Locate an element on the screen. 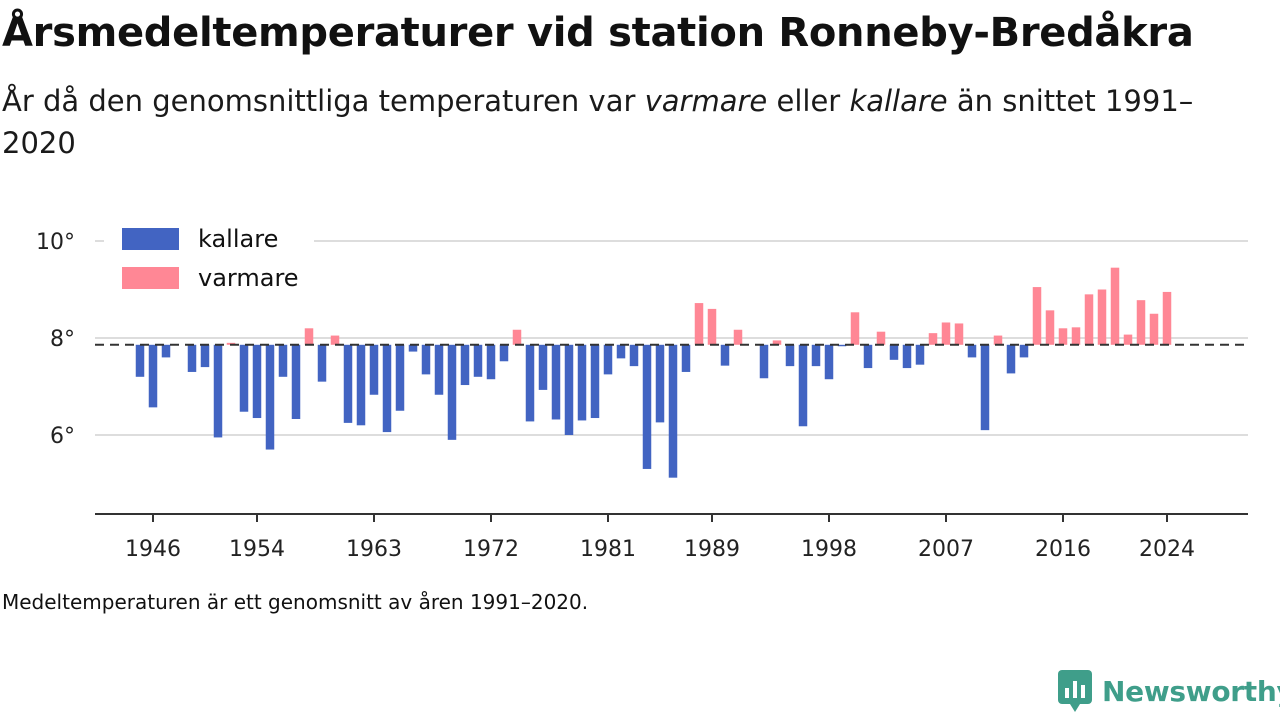 The width and height of the screenshot is (1280, 720). x-tick-label: 1963 is located at coordinates (374, 549).